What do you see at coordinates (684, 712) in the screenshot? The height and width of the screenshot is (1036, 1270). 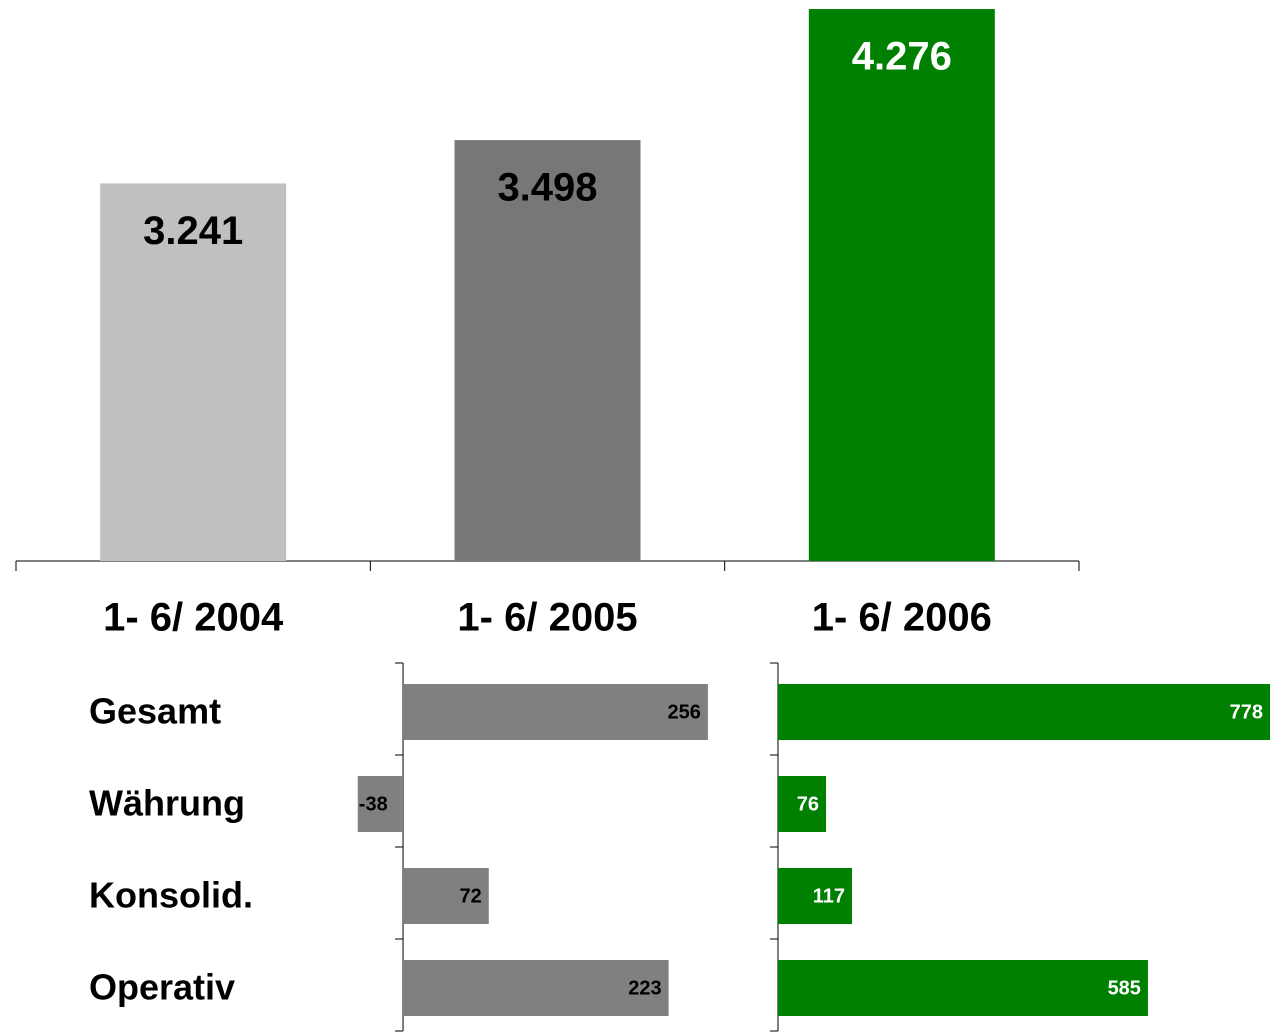 I see `value-label: 256` at bounding box center [684, 712].